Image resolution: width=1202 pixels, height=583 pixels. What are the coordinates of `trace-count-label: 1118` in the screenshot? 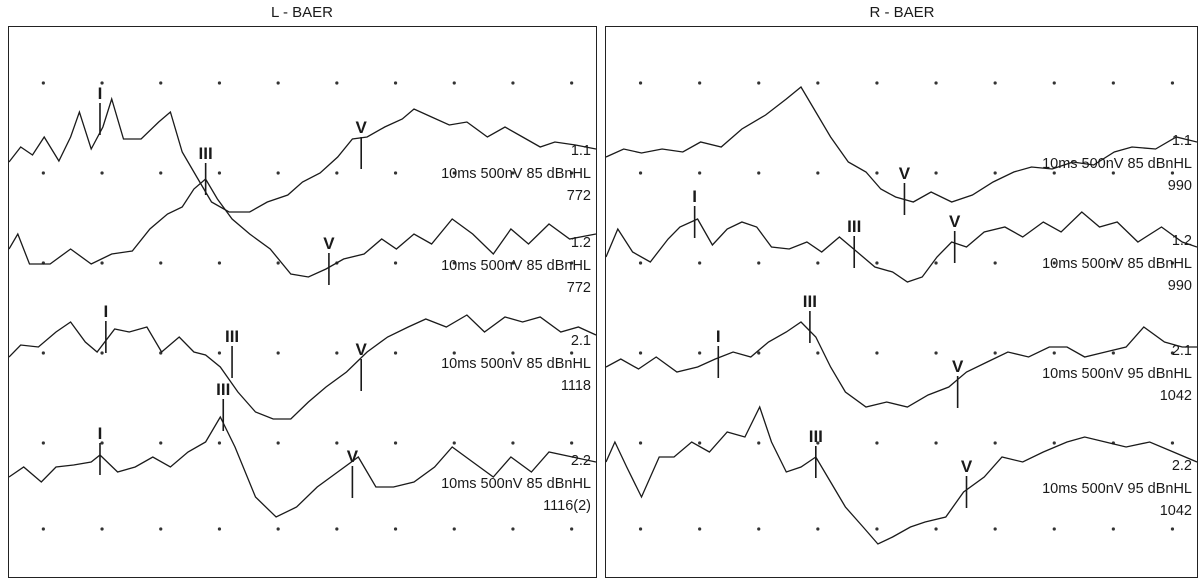 It's located at (576, 386).